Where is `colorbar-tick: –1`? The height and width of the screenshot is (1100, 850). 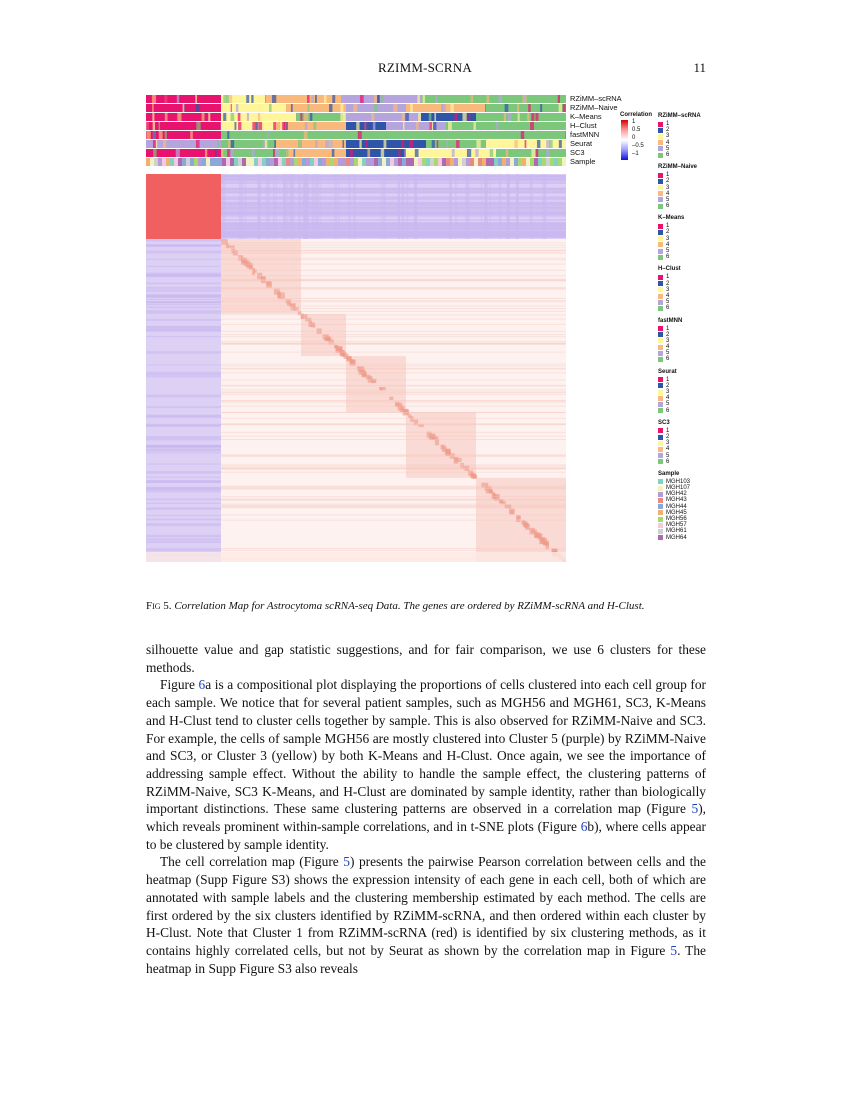
colorbar-tick: –1 is located at coordinates (635, 154).